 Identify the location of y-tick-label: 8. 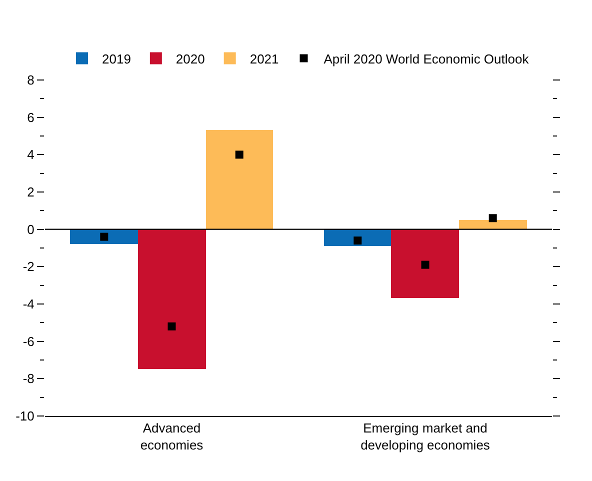
(30, 80).